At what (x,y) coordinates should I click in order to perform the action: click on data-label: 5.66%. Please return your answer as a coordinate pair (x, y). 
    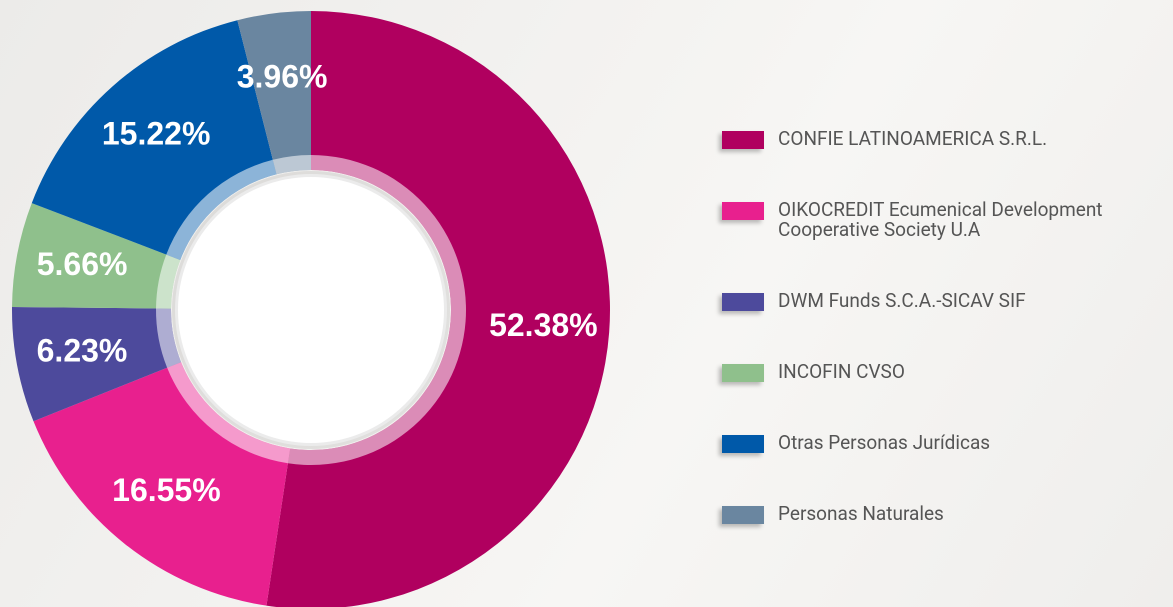
    Looking at the image, I should click on (82, 264).